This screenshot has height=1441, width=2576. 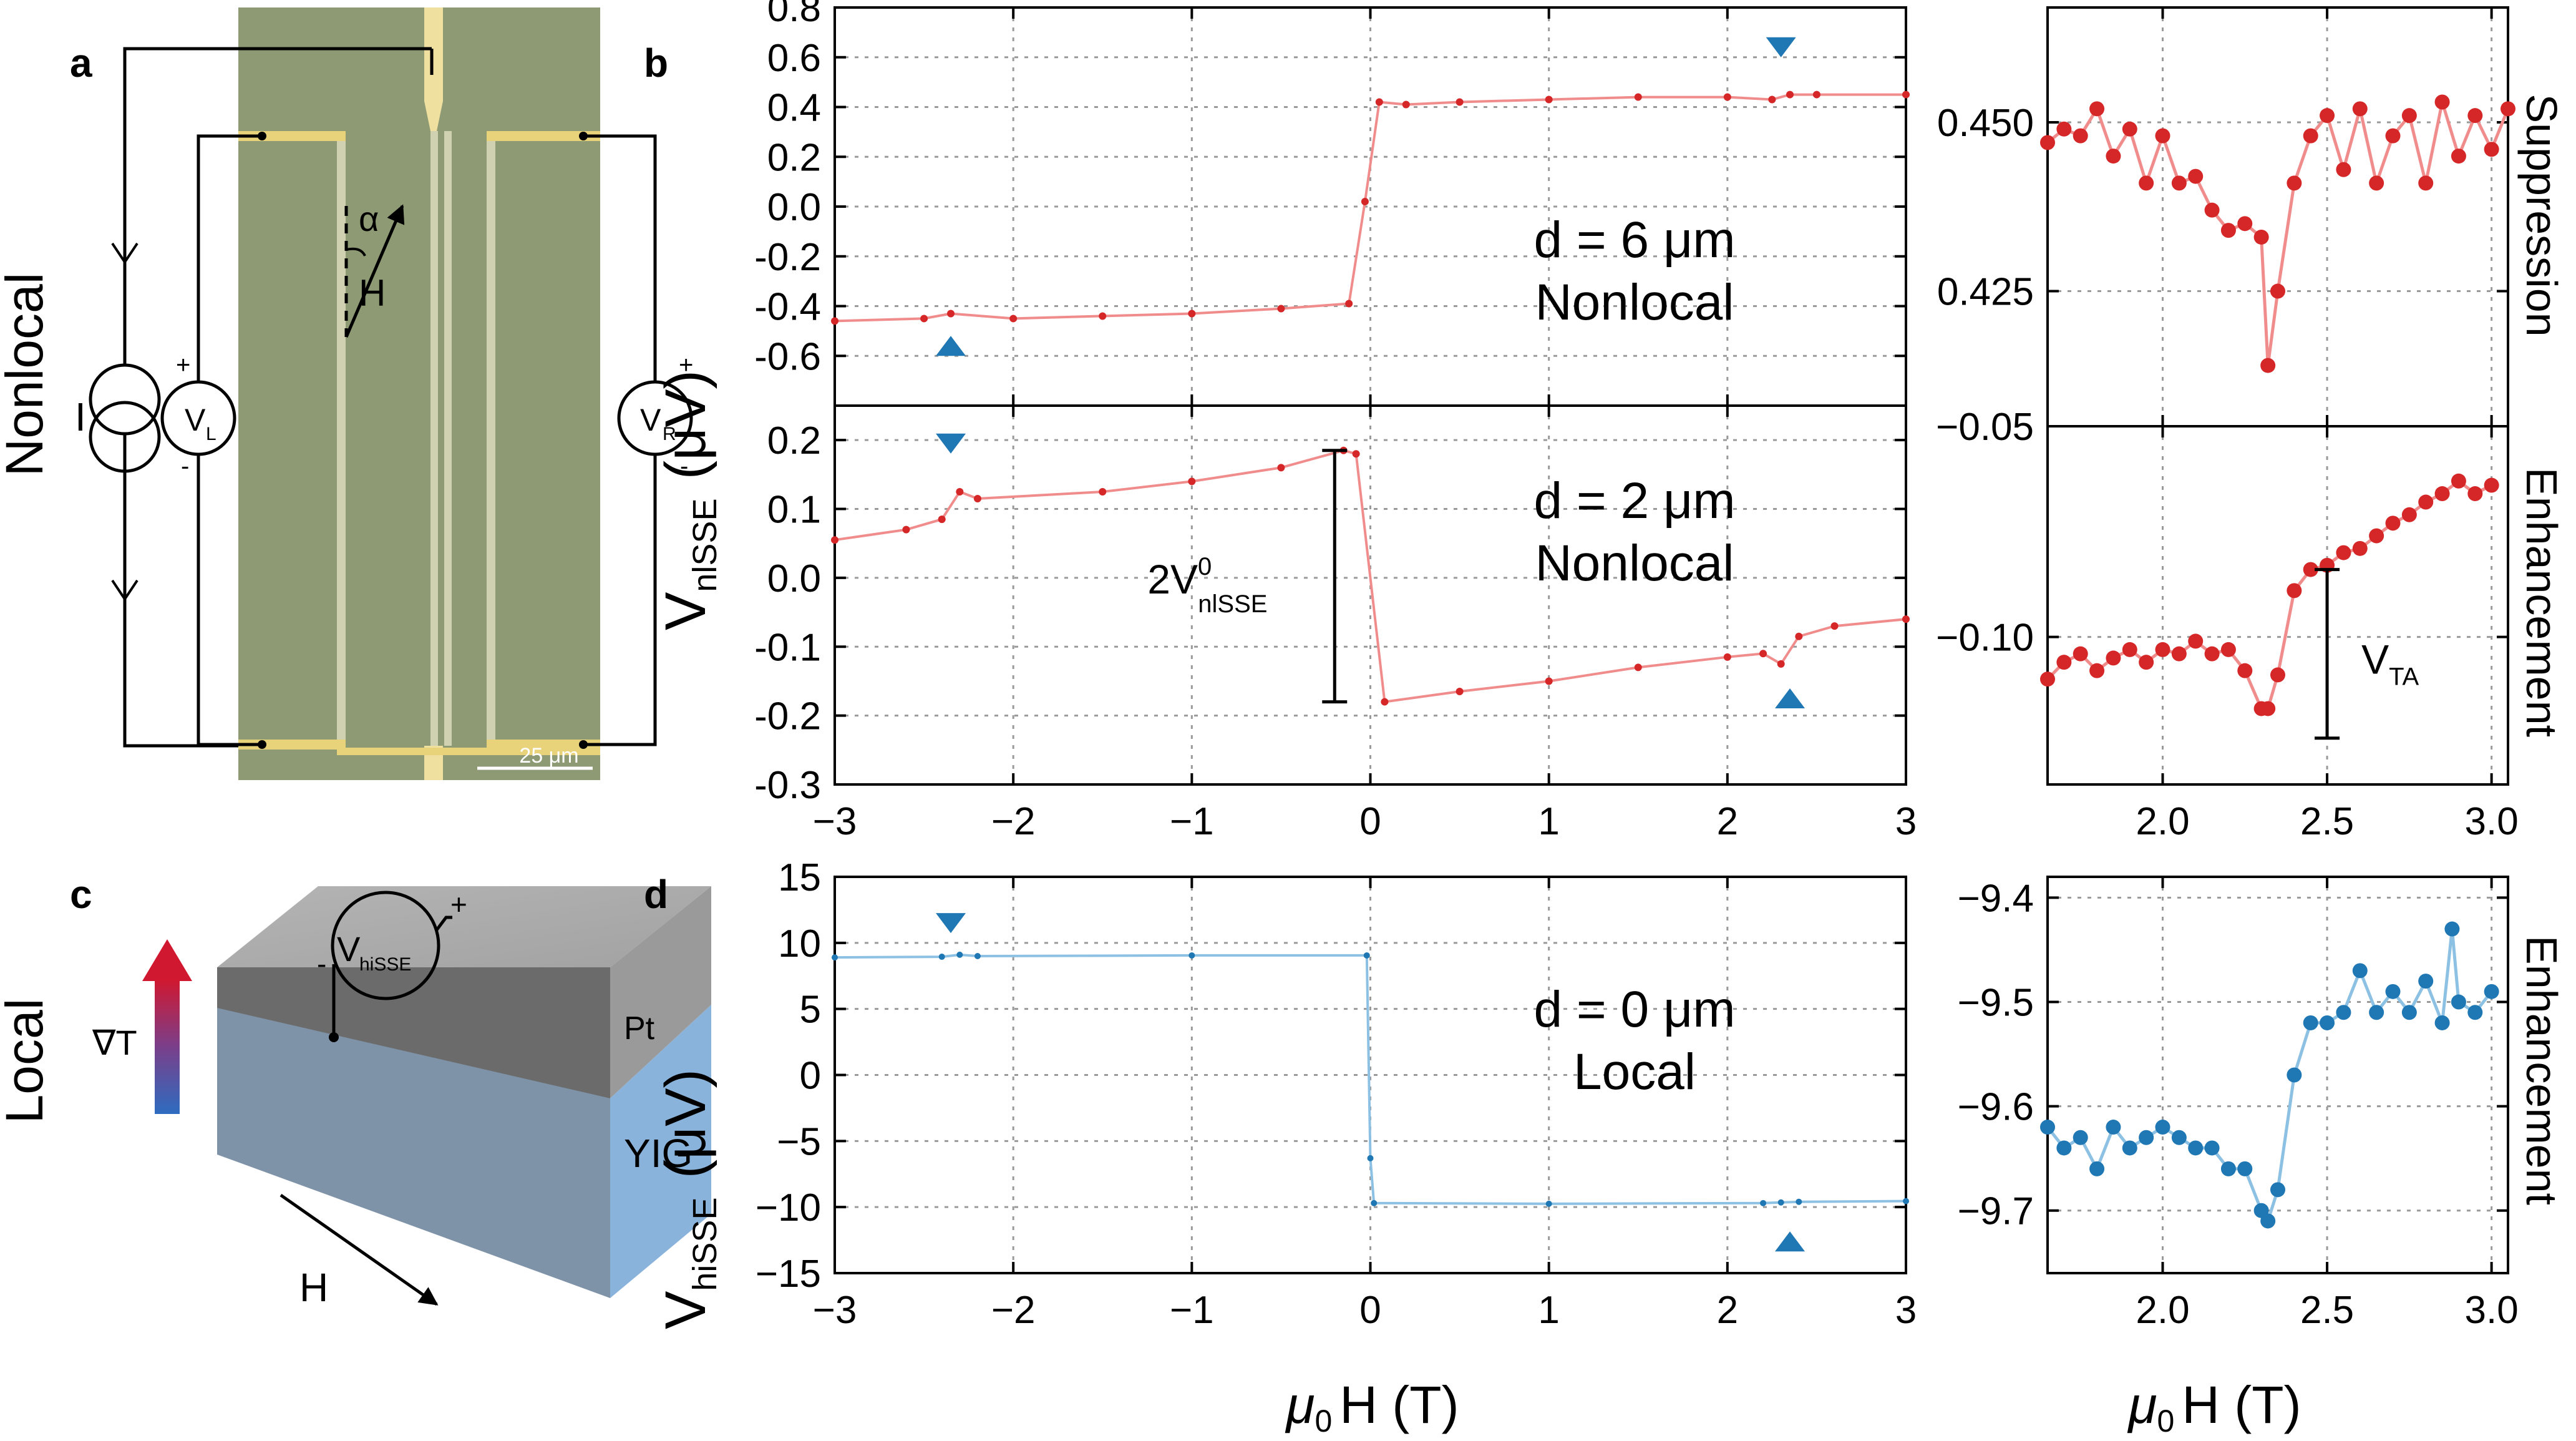 I want to click on gradient-arrow-head, so click(x=167, y=960).